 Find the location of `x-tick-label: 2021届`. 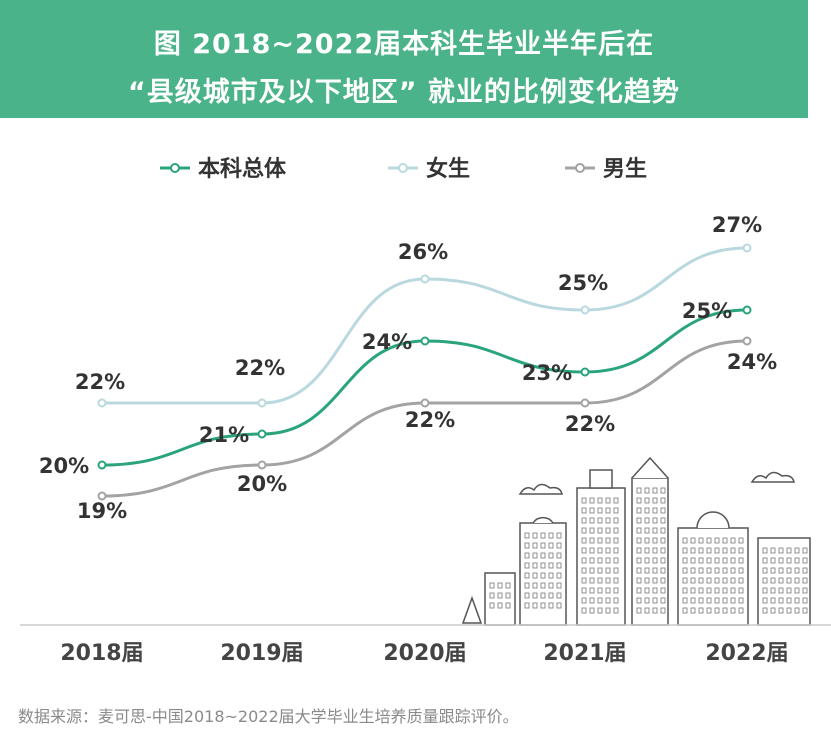

x-tick-label: 2021届 is located at coordinates (584, 653).